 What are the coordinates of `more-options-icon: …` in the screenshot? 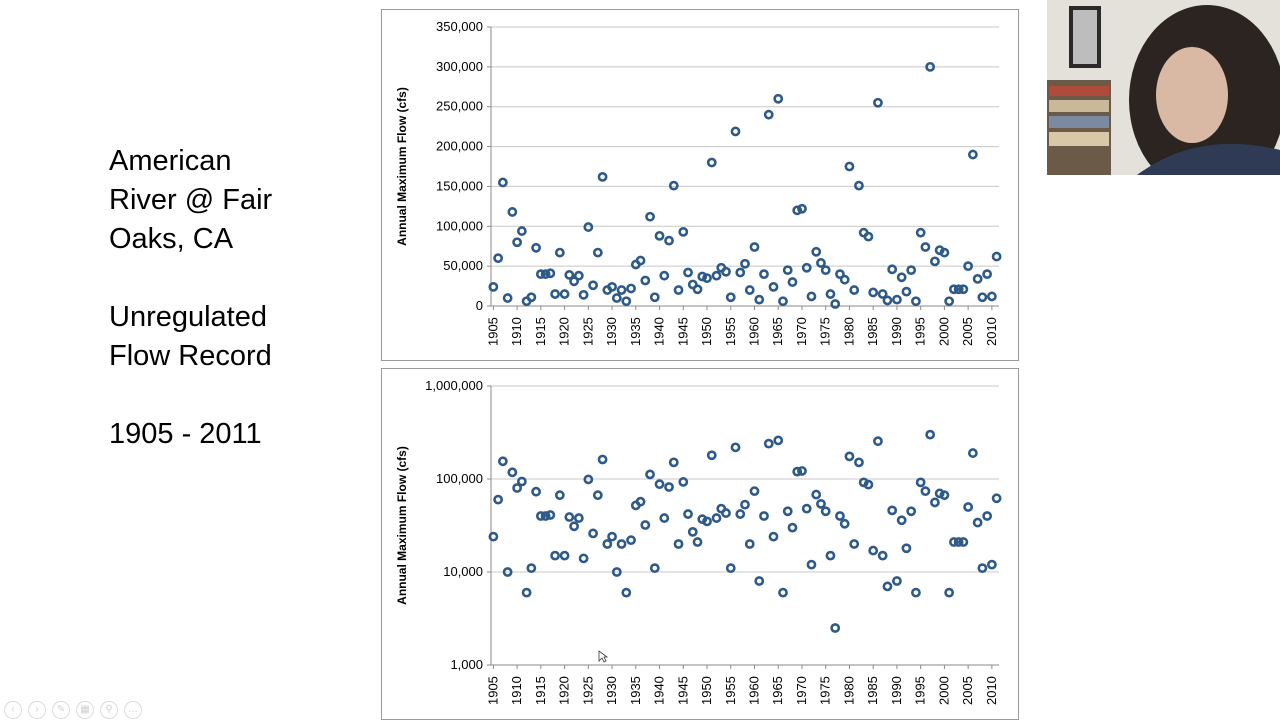 It's located at (133, 710).